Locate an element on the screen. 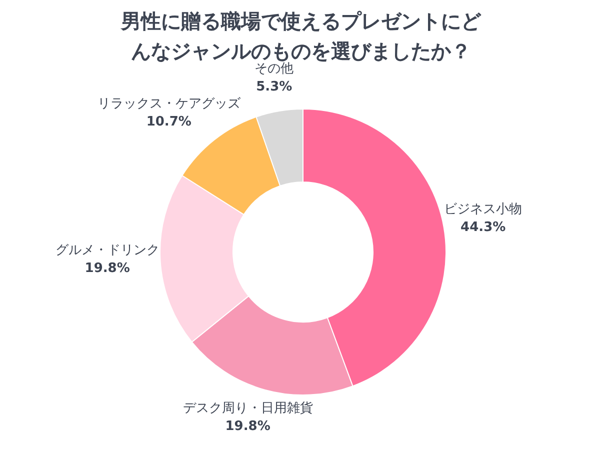  slice-label: その他 is located at coordinates (274, 68).